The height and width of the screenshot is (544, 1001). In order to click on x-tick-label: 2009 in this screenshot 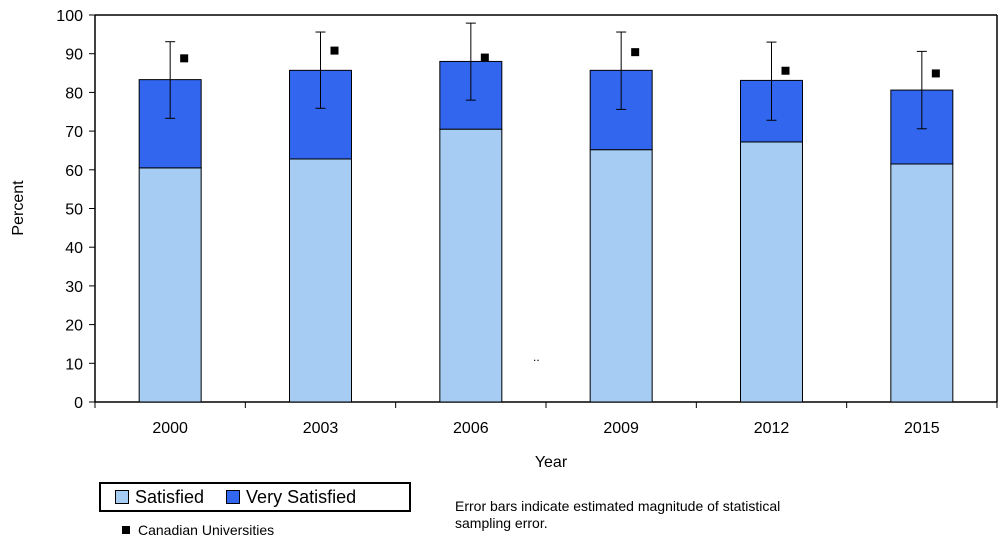, I will do `click(621, 428)`.